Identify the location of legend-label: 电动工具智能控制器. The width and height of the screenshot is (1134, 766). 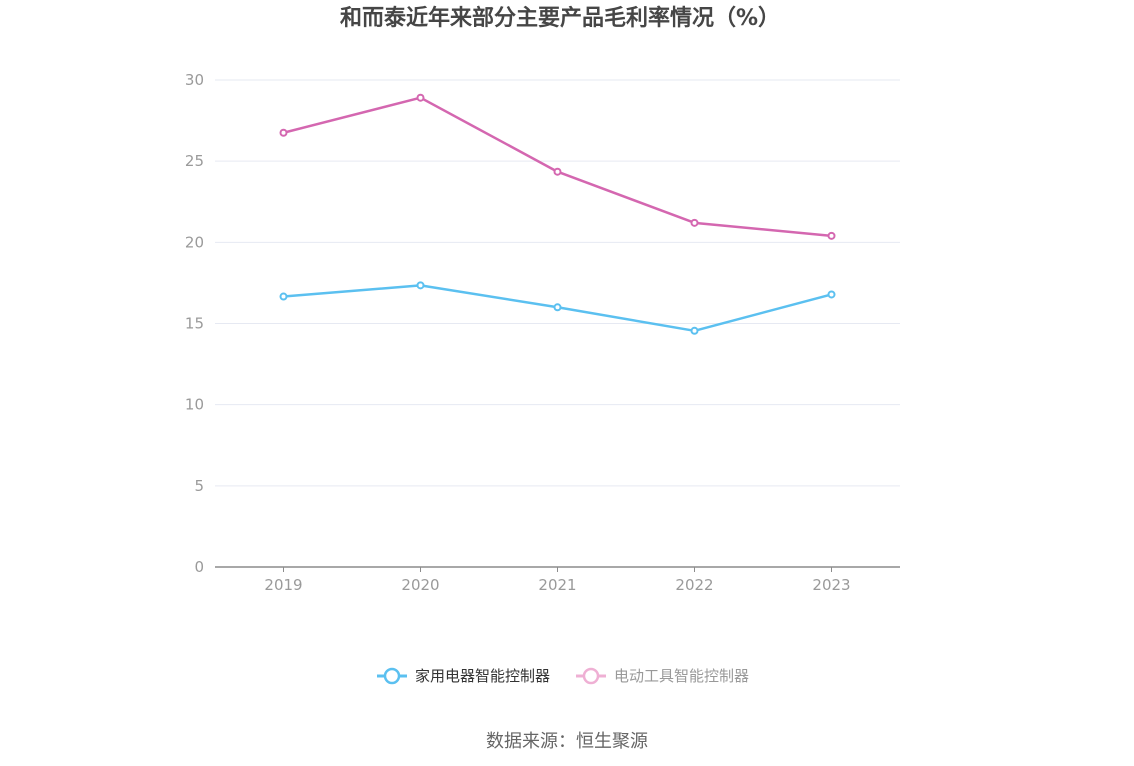
(681, 676).